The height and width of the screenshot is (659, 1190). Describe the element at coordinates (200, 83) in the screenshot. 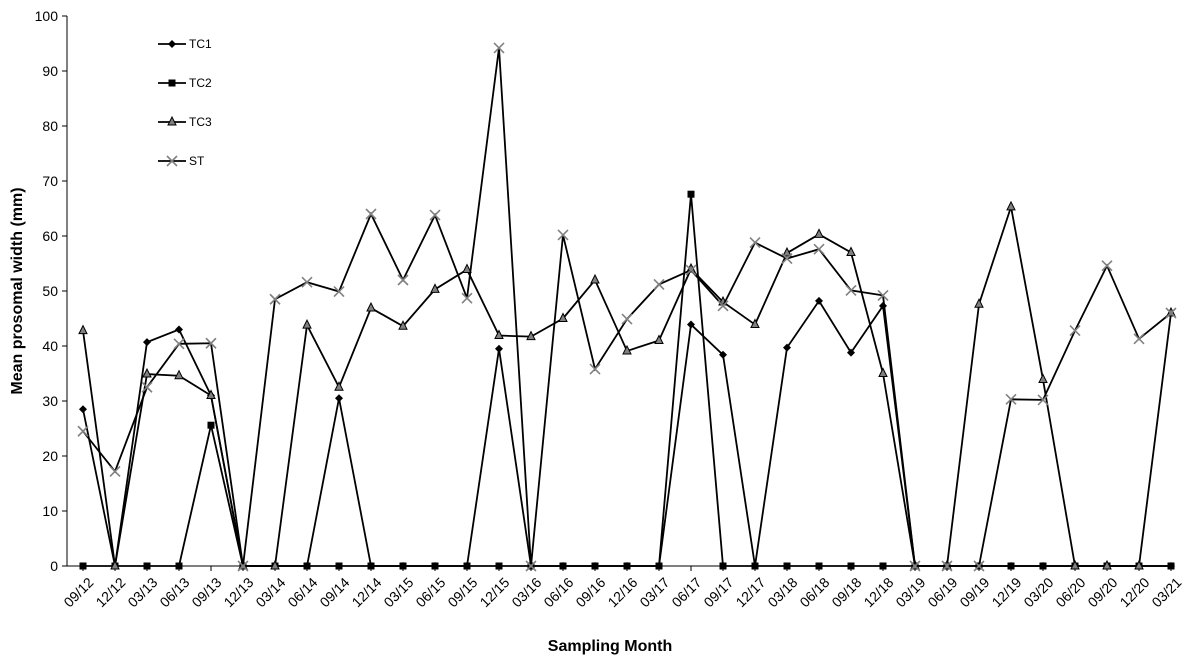

I see `legend-label: TC2` at that location.